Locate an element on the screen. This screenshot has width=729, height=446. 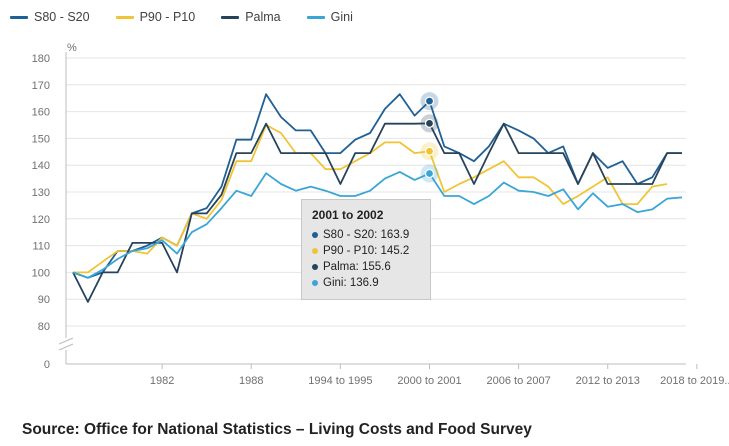
legend-item-gini: Gini is located at coordinates (329, 17).